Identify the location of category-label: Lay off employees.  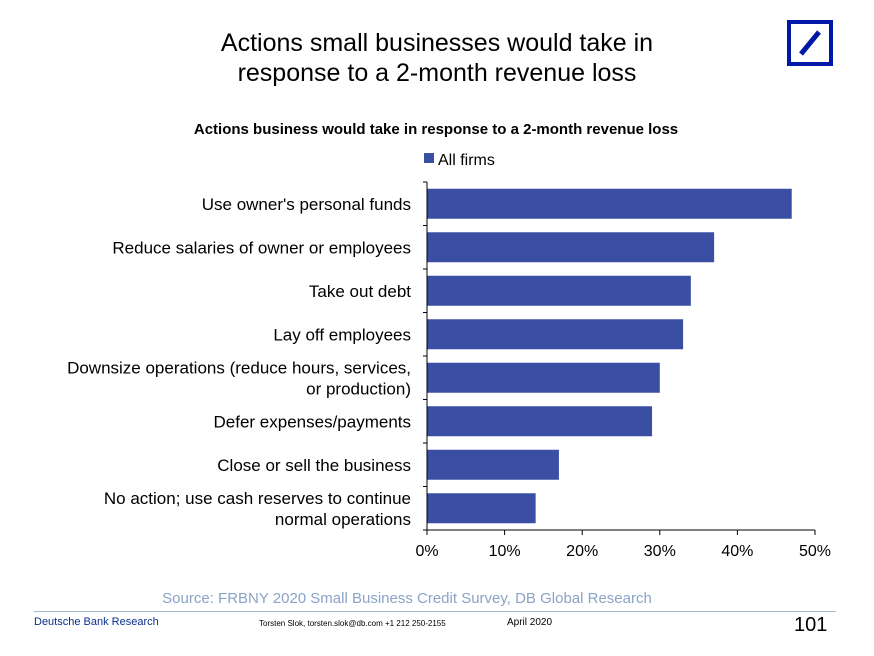
(342, 334).